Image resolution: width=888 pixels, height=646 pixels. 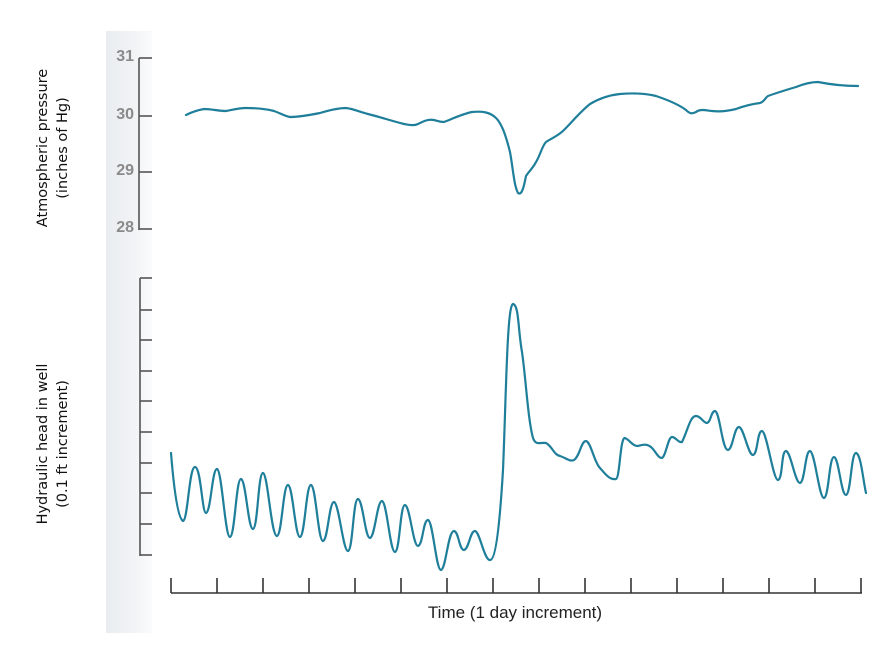 I want to click on tick-label-29: 29, so click(x=125, y=170).